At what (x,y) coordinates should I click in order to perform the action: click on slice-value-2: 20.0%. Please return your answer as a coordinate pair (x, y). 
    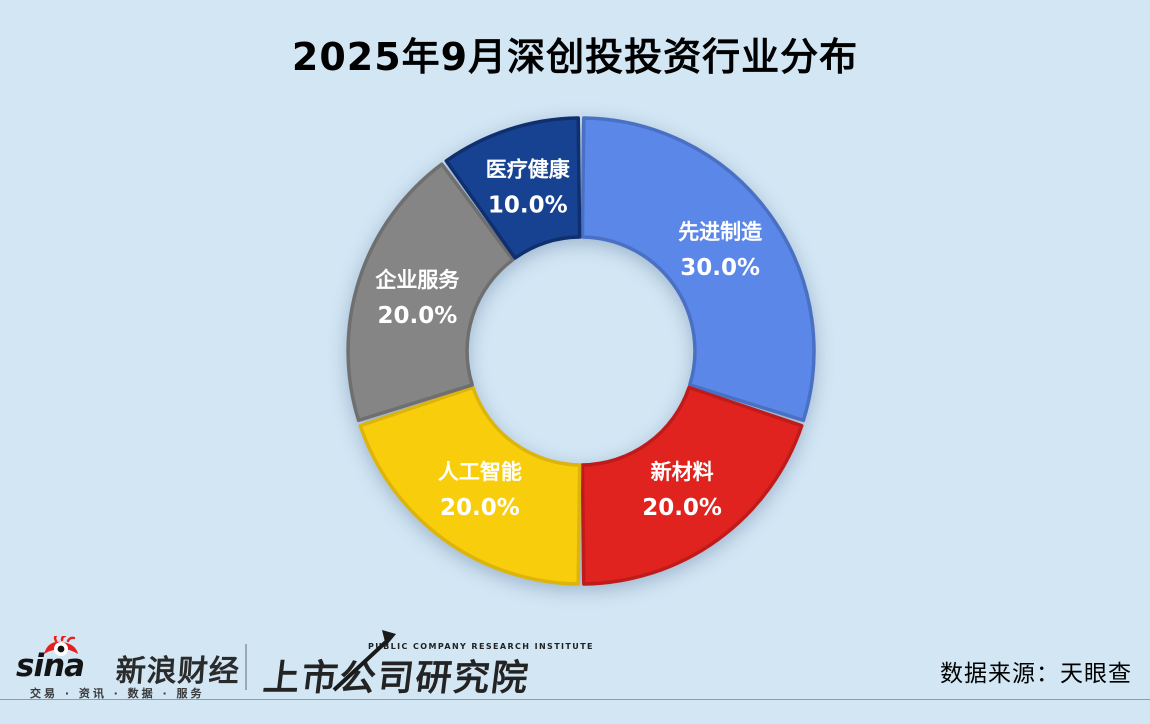
    Looking at the image, I should click on (682, 508).